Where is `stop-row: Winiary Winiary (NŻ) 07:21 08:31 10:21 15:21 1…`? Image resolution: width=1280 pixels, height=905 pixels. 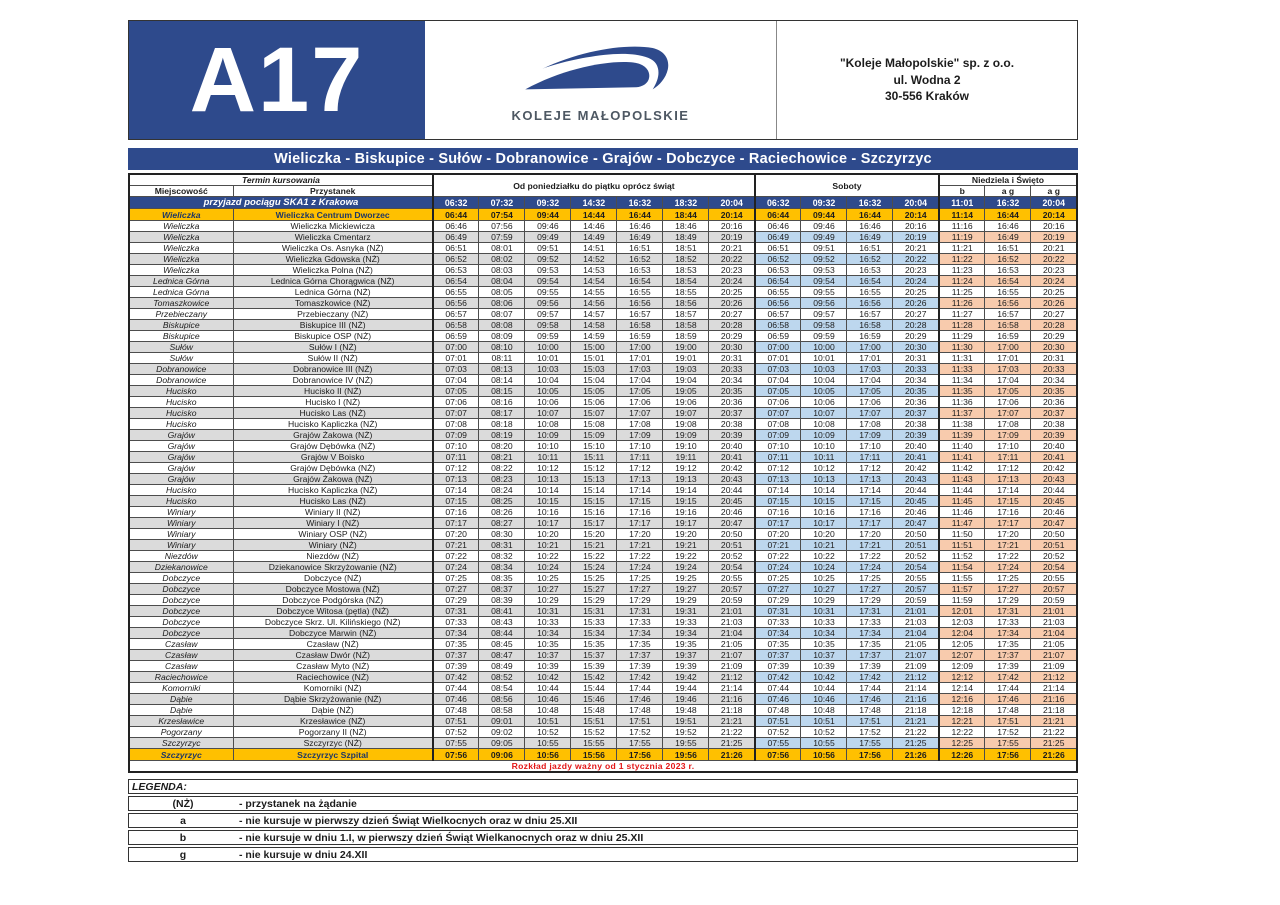
stop-row: Winiary Winiary (NŻ) 07:21 08:31 10:21 15:21 1… is located at coordinates (603, 545).